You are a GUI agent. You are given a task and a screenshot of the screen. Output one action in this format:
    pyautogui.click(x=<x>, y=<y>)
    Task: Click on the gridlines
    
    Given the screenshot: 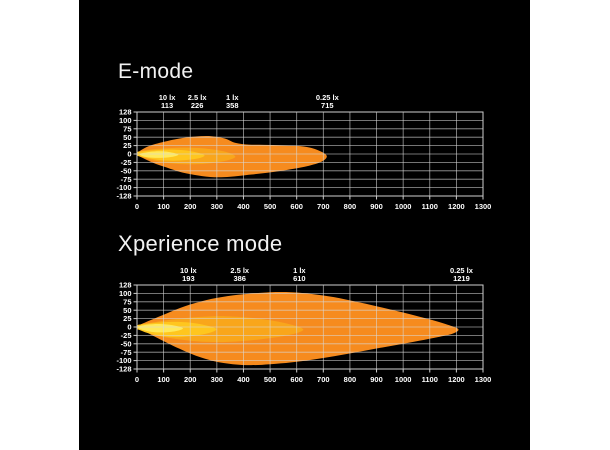 What is the action you would take?
    pyautogui.click(x=310, y=154)
    